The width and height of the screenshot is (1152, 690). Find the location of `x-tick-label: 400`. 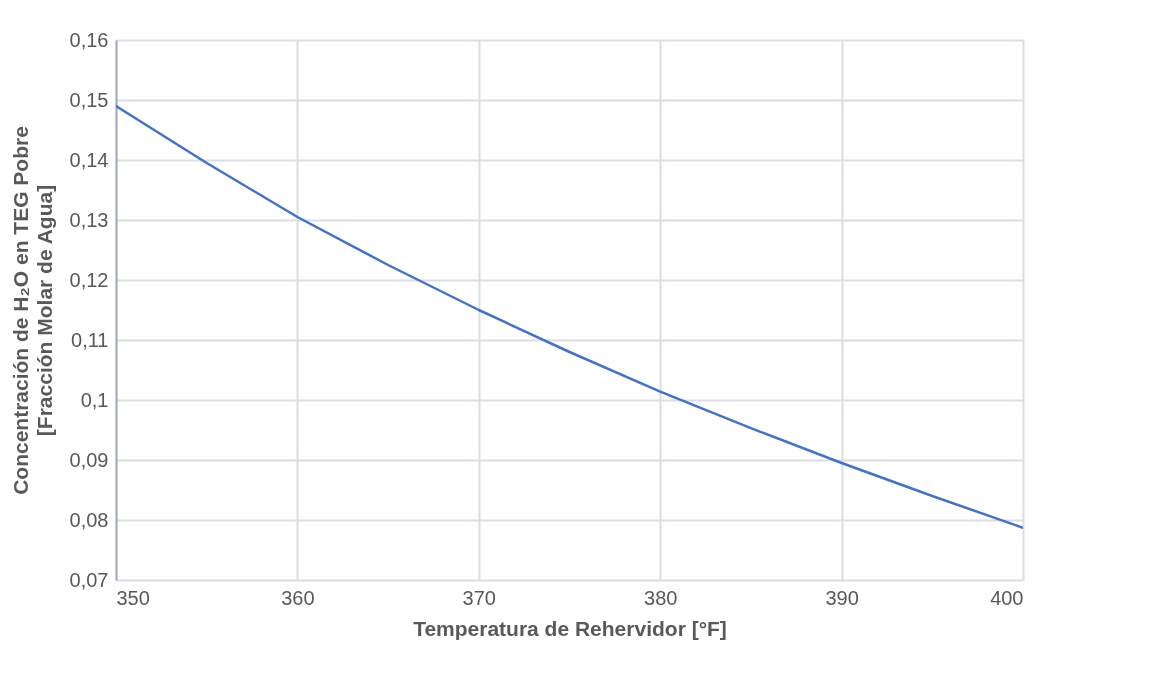

x-tick-label: 400 is located at coordinates (1007, 597).